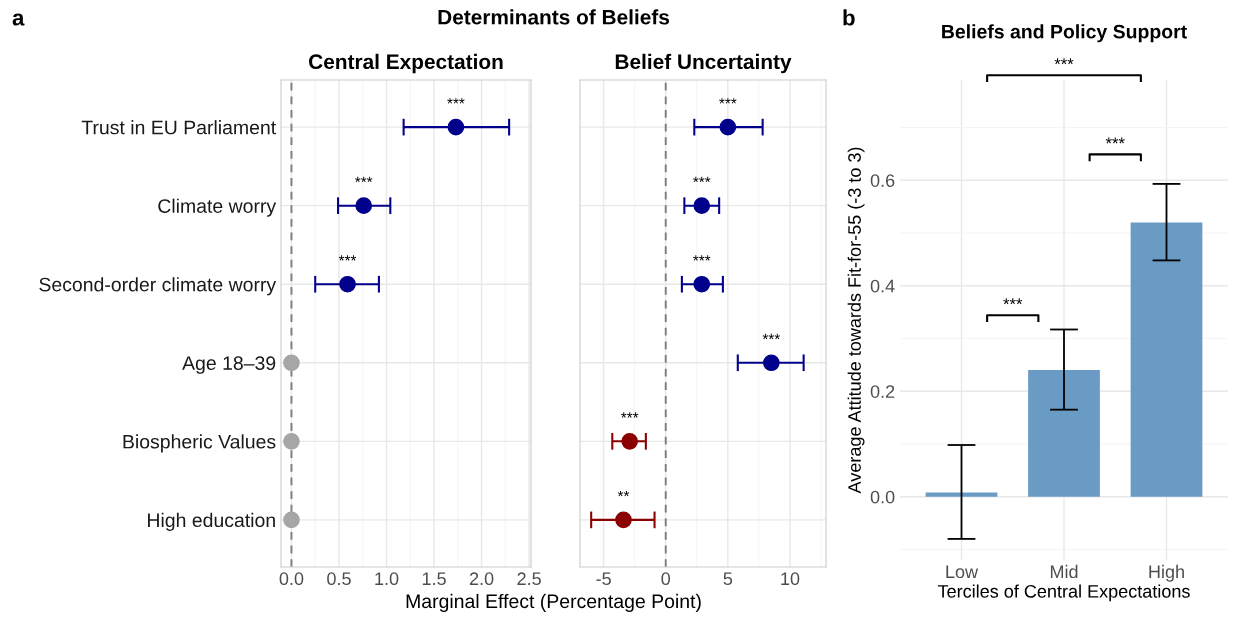 The height and width of the screenshot is (618, 1238). I want to click on y-tick-label: Biospheric Values, so click(199, 443).